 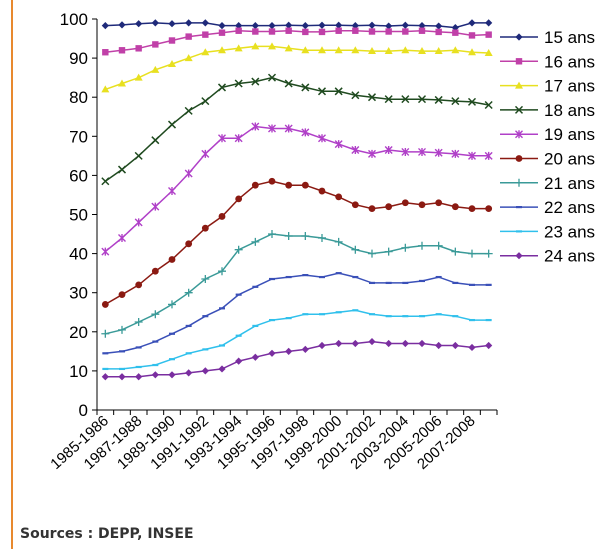 I want to click on y-tick-label: 100, so click(x=74, y=19).